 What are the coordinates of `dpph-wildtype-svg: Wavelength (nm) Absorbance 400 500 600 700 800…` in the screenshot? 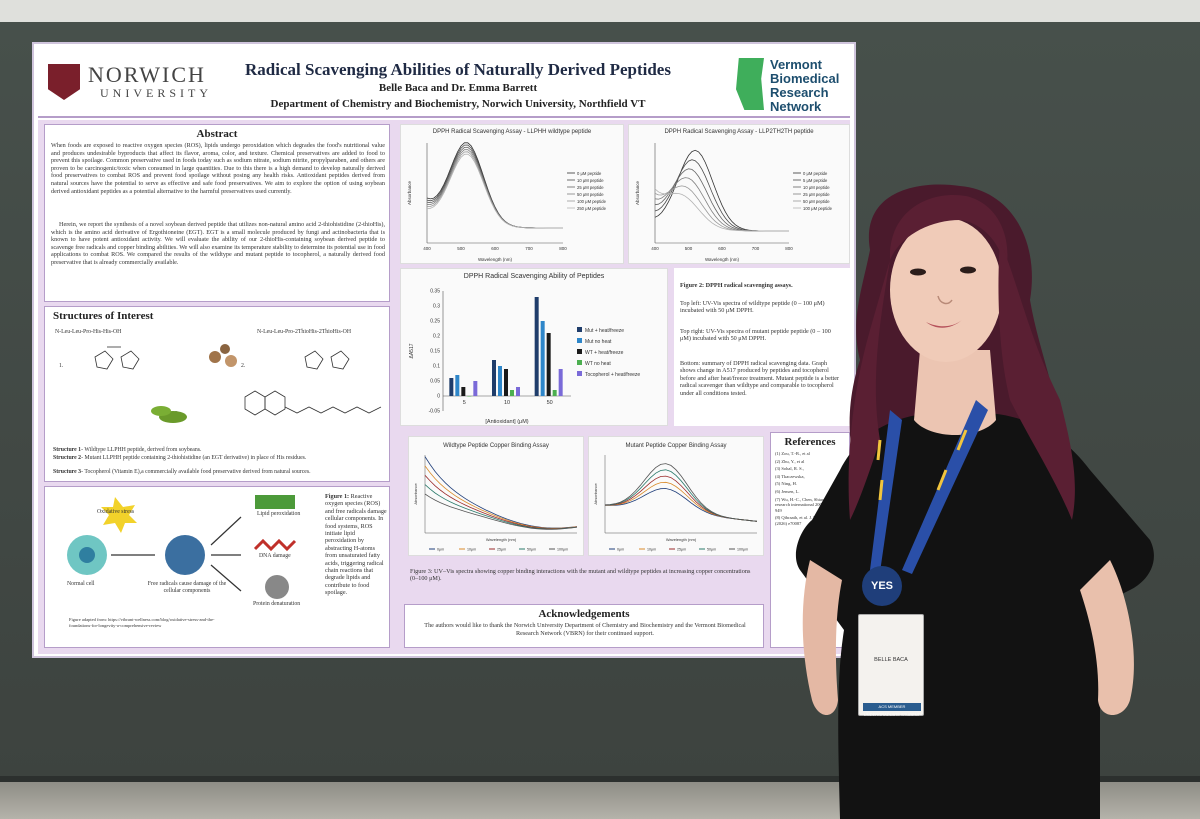 It's located at (507, 202).